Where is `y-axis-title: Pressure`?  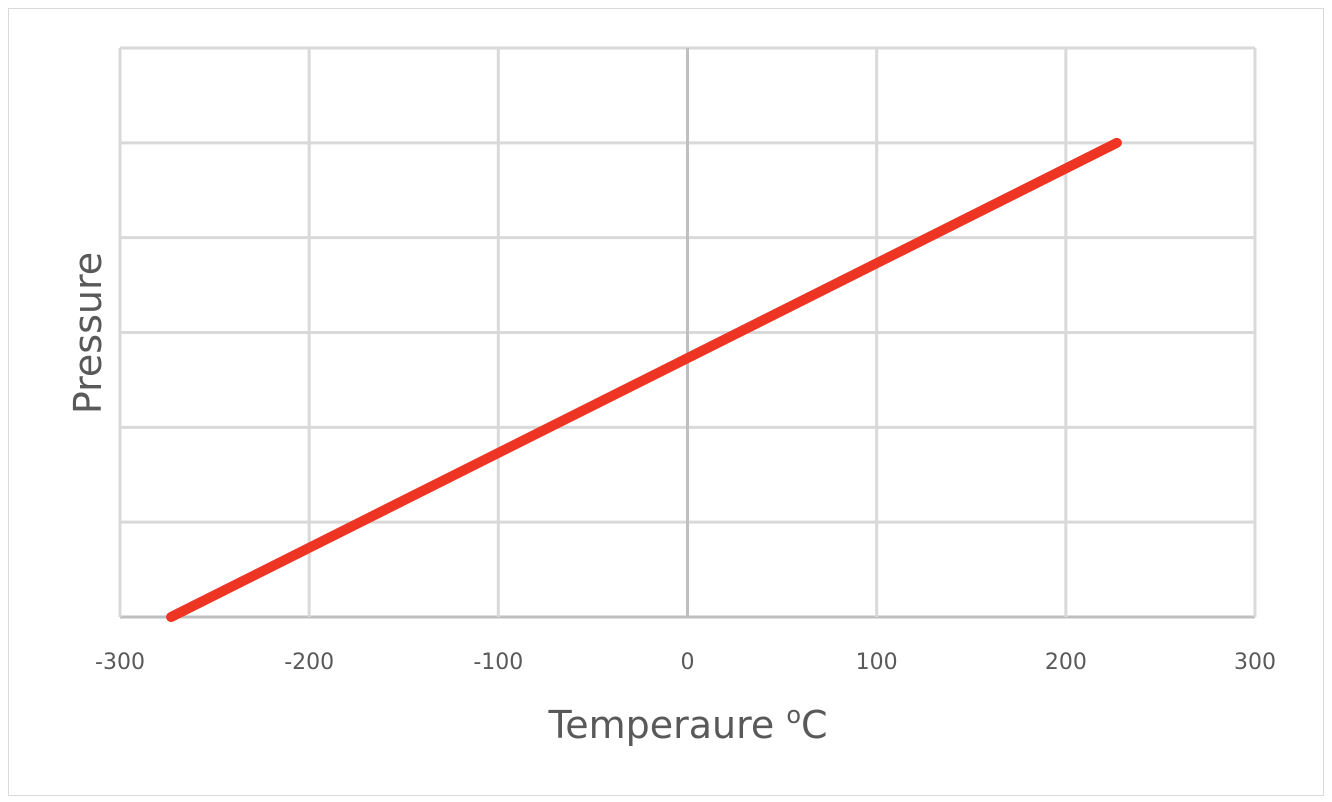 y-axis-title: Pressure is located at coordinates (88, 333).